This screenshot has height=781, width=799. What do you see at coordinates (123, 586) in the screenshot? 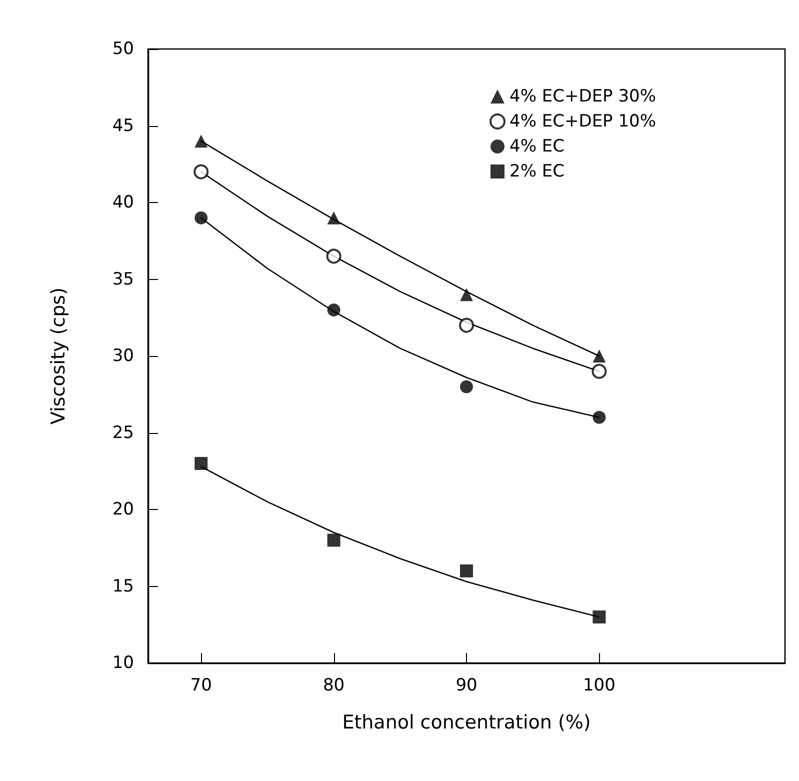
I see `y-tick-label: 15` at bounding box center [123, 586].